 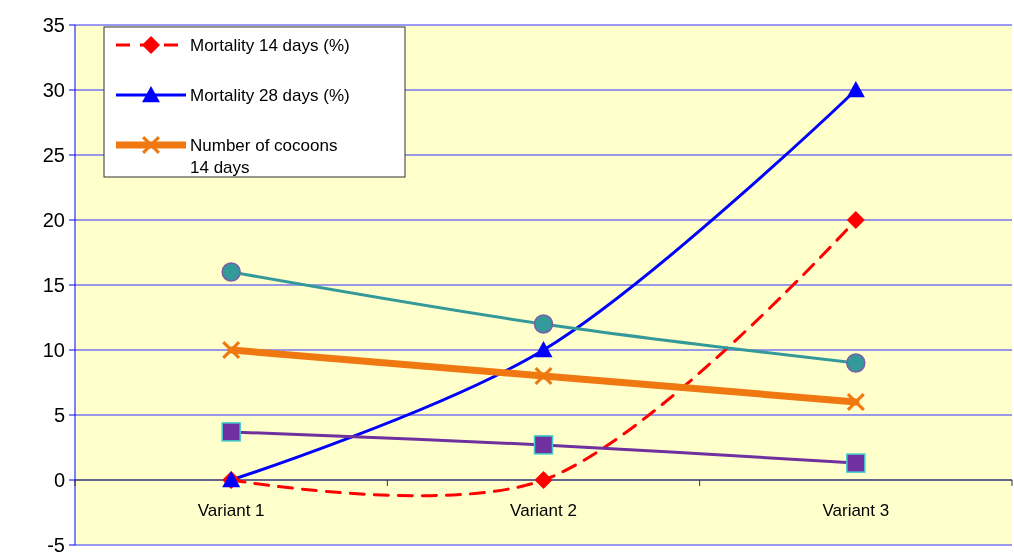 What do you see at coordinates (59, 480) in the screenshot?
I see `y-tick-label: 0` at bounding box center [59, 480].